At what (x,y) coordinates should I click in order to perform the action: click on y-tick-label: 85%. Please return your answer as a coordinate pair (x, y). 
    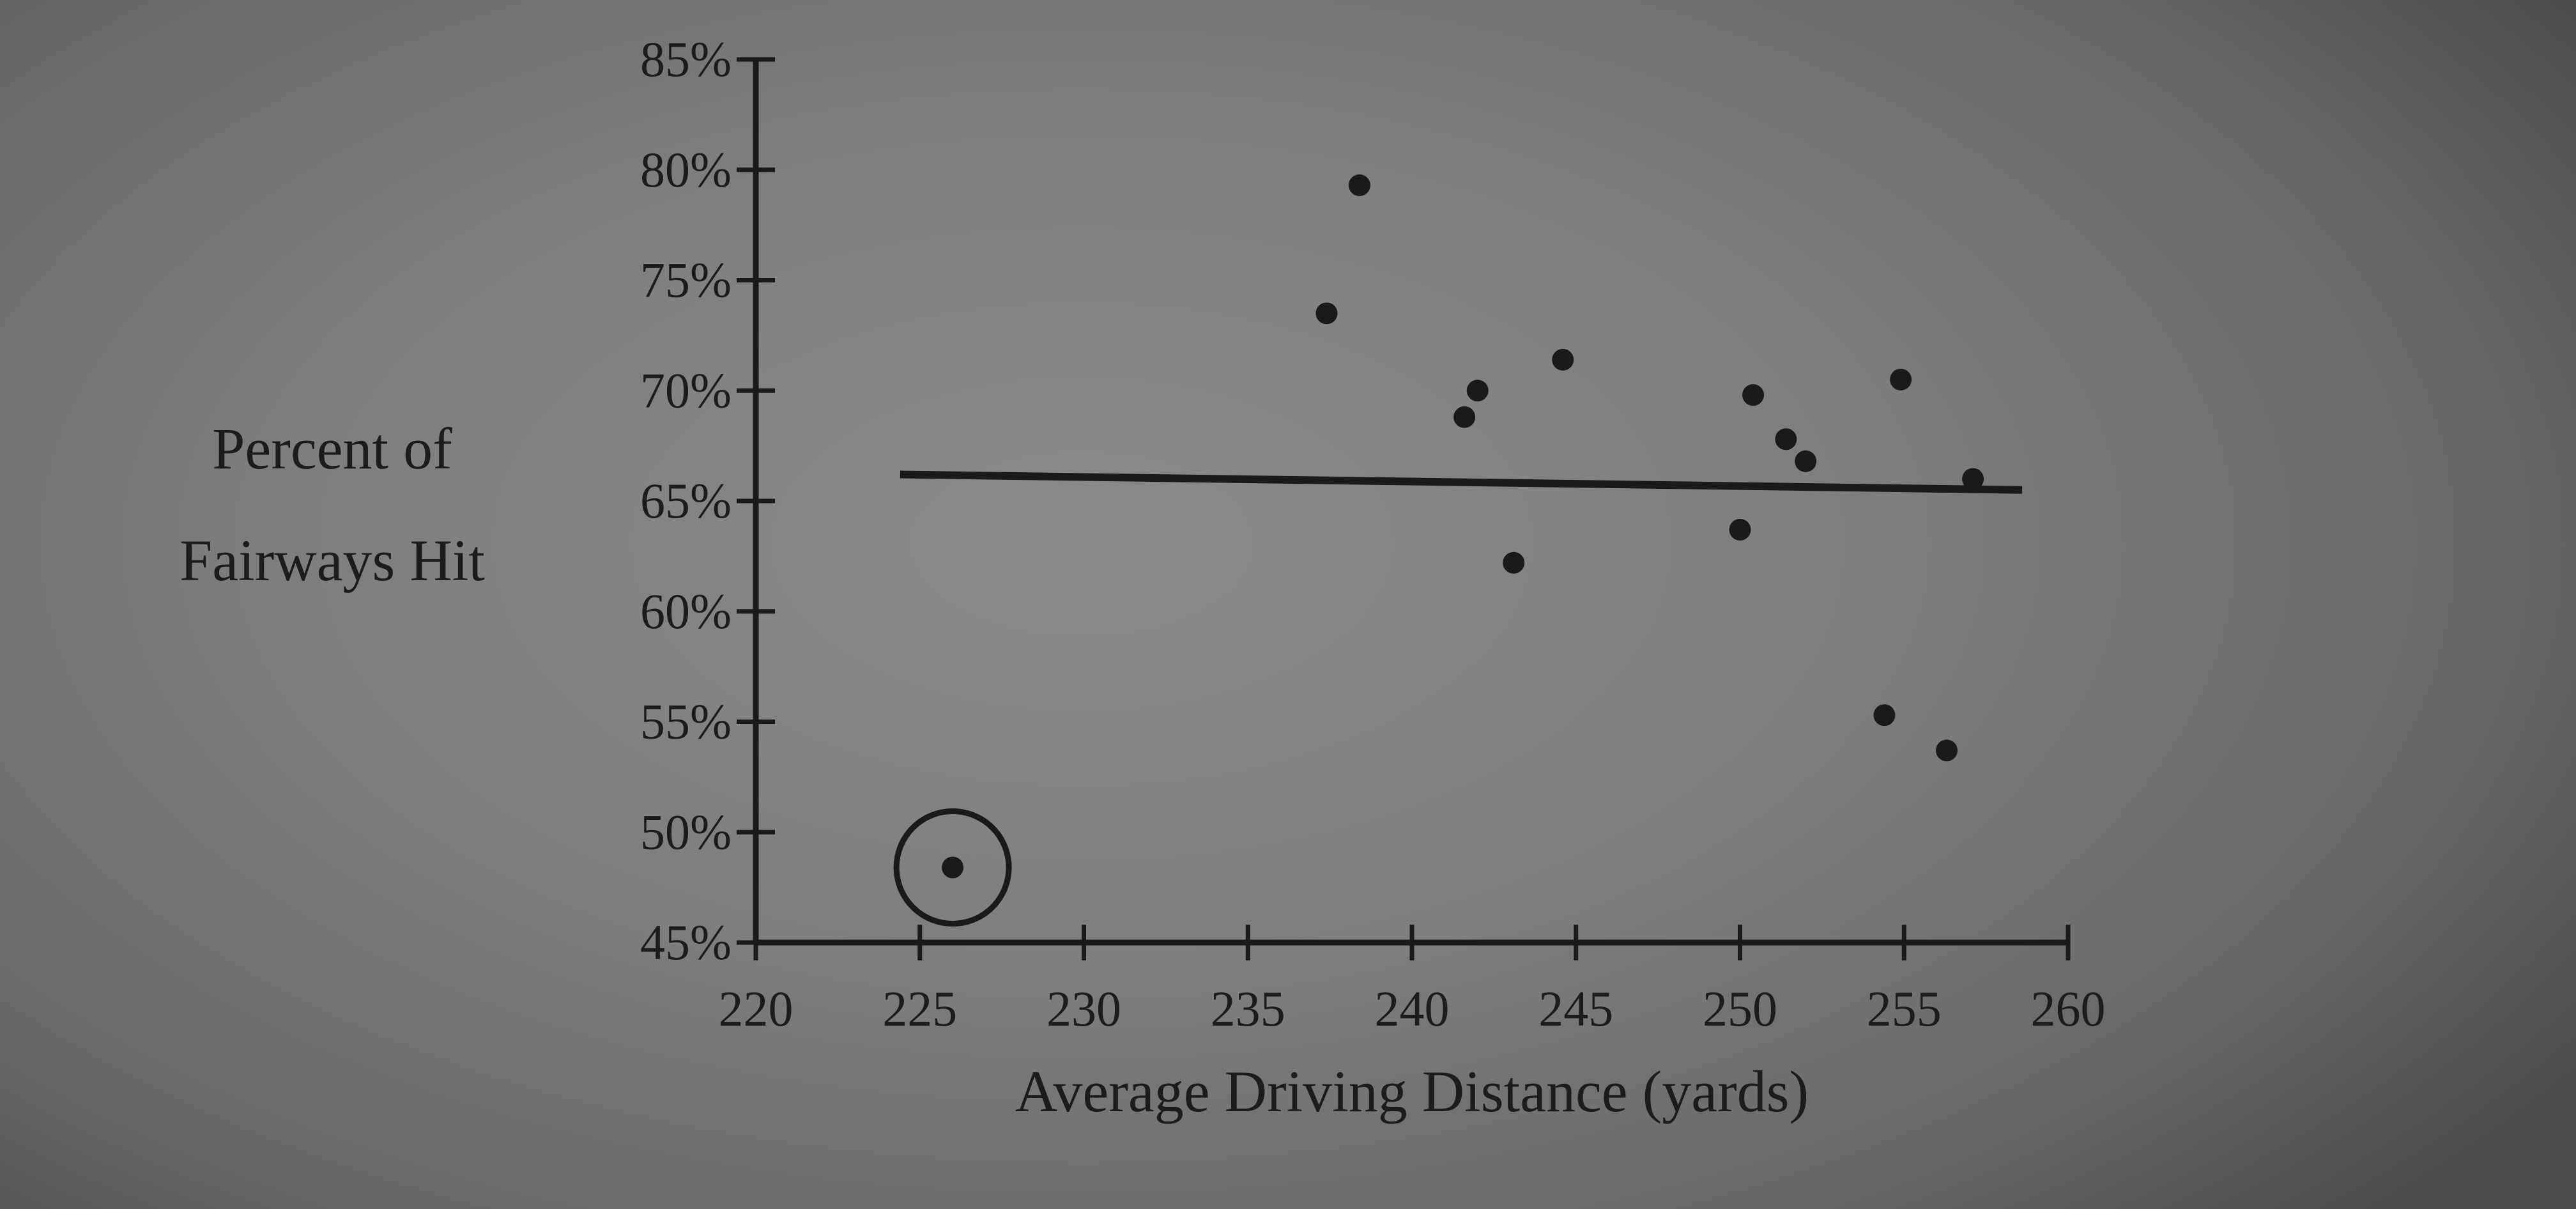
    Looking at the image, I should click on (686, 59).